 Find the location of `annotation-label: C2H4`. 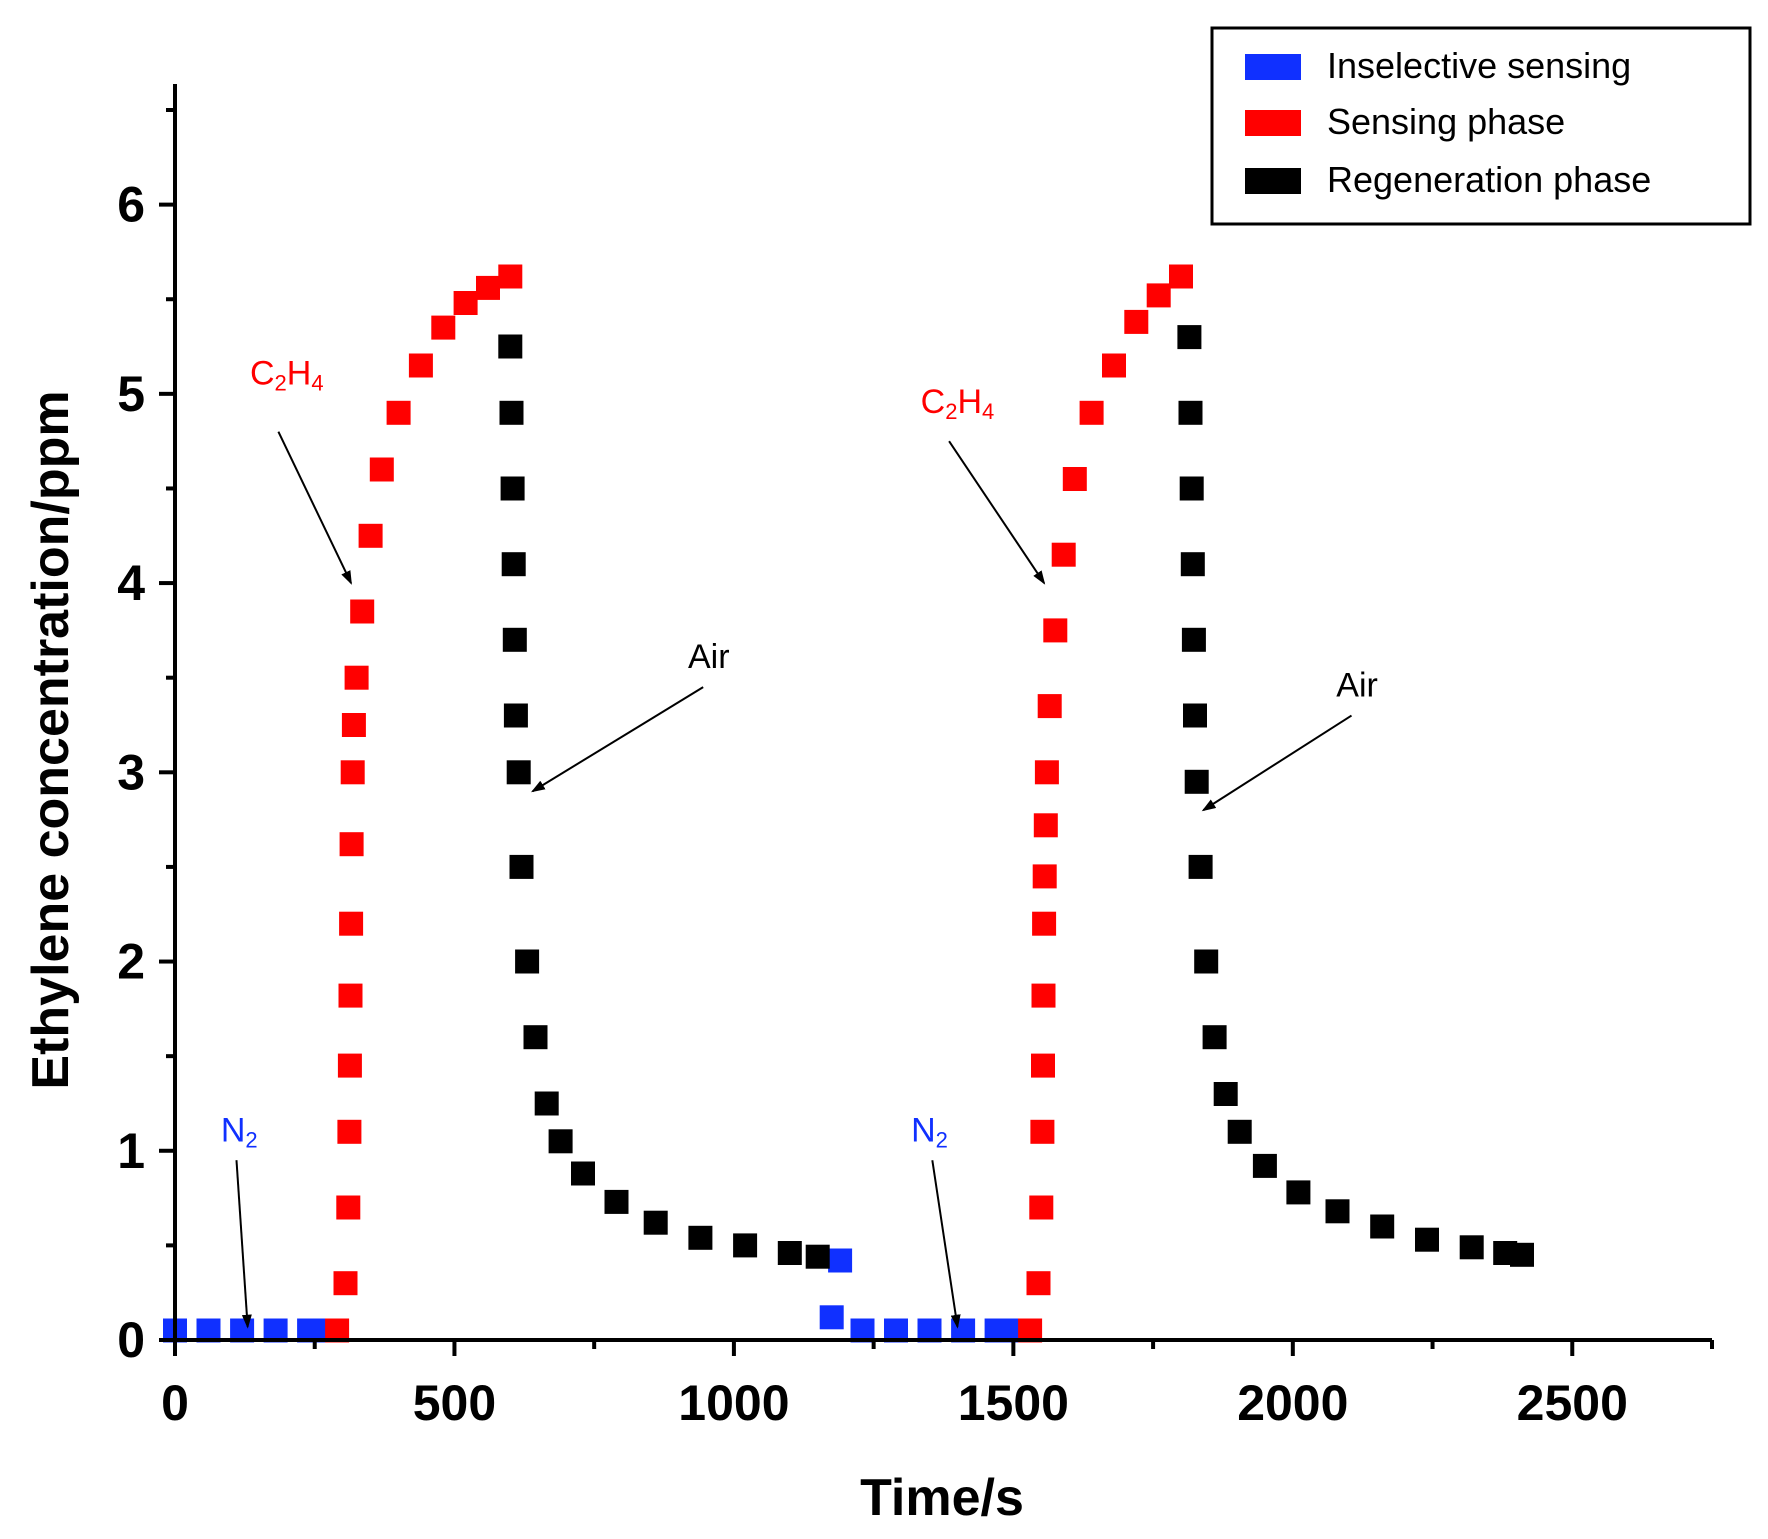

annotation-label: C2H4 is located at coordinates (958, 403).